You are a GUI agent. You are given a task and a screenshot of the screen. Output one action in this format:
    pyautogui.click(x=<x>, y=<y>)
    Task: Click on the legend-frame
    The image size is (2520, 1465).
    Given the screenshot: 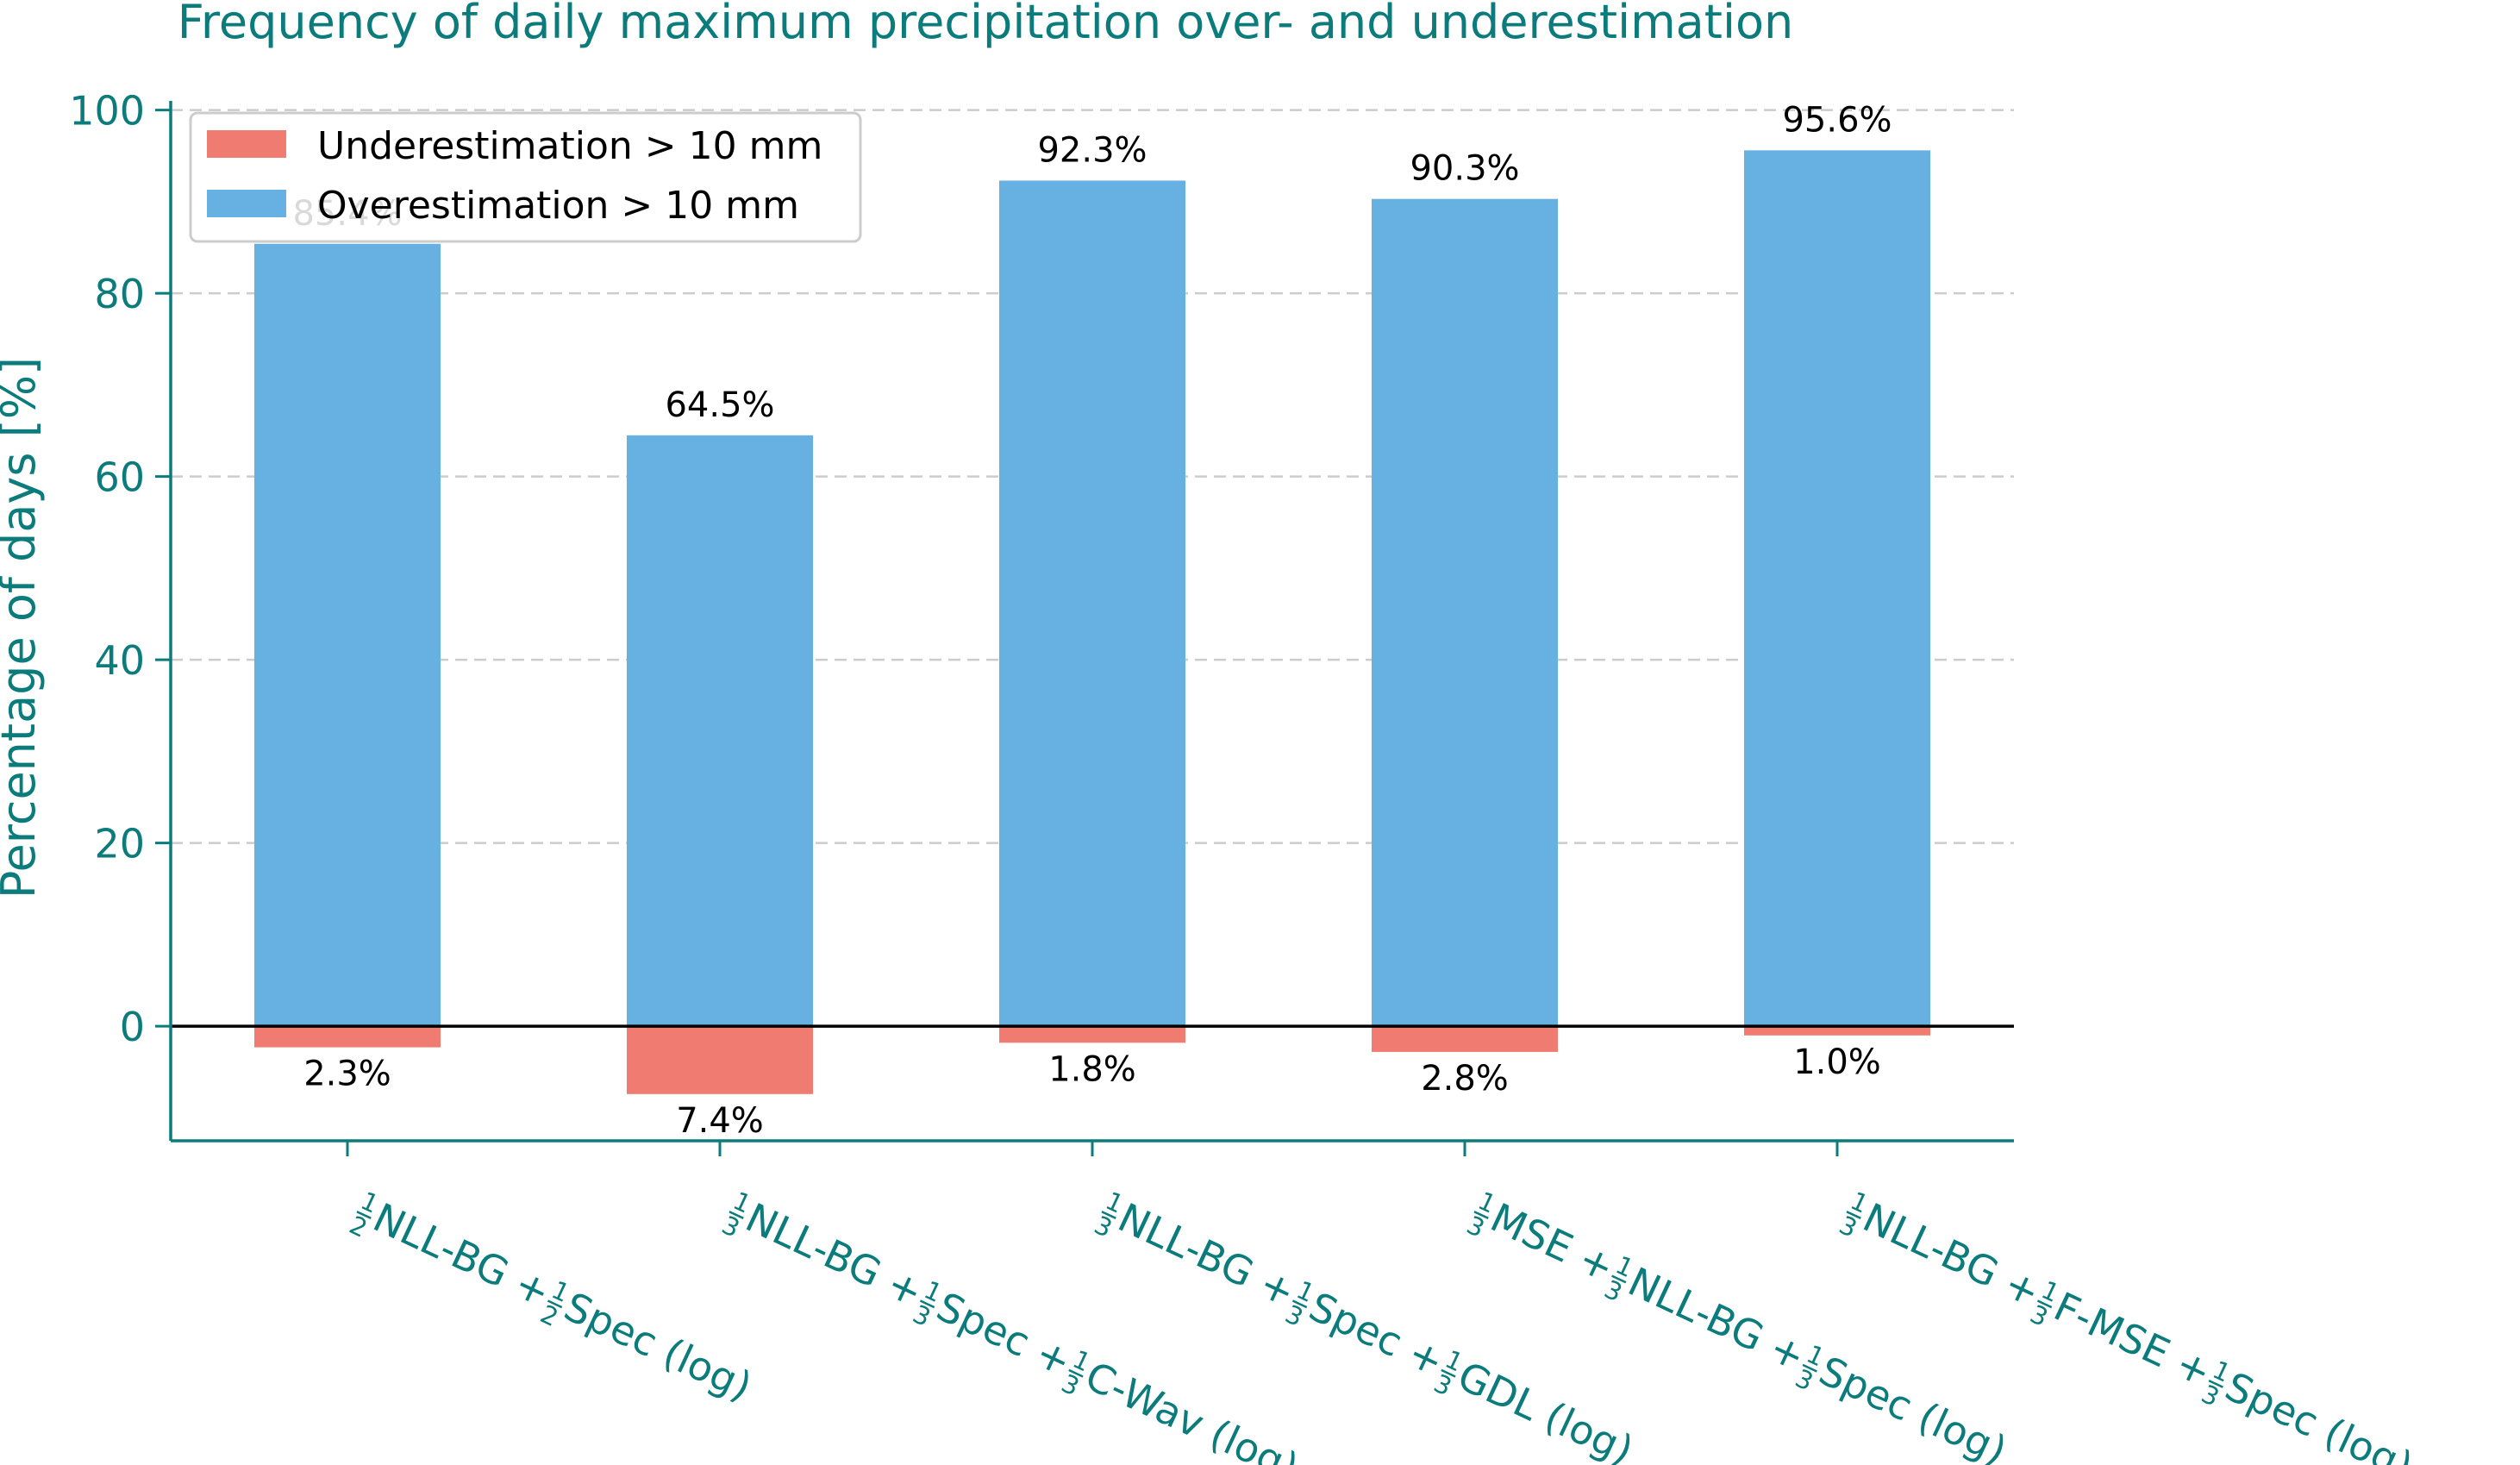 What is the action you would take?
    pyautogui.click(x=525, y=177)
    